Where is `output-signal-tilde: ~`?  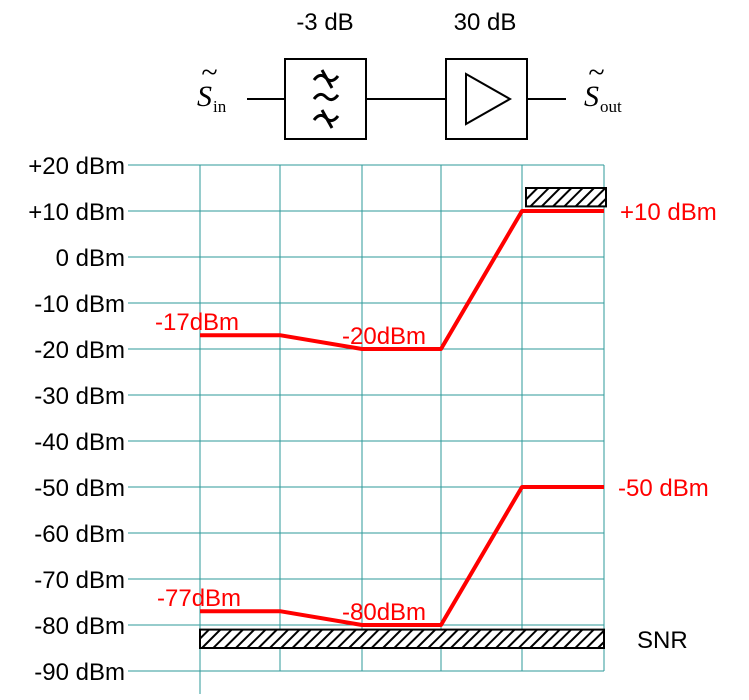
output-signal-tilde: ~ is located at coordinates (596, 72).